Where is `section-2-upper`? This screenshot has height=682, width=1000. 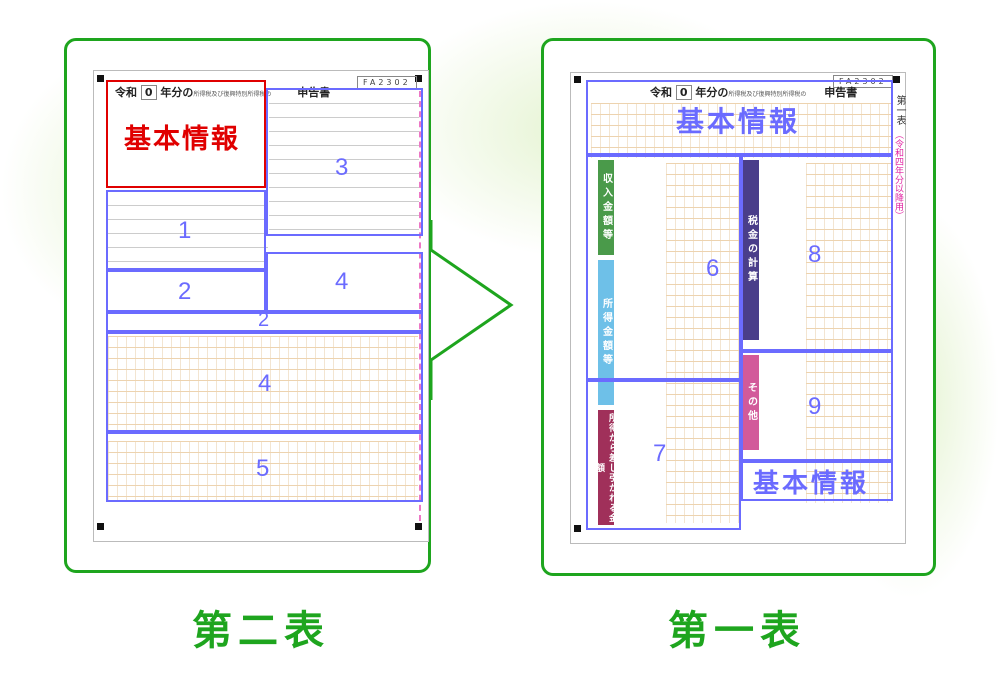
section-2-upper is located at coordinates (186, 291).